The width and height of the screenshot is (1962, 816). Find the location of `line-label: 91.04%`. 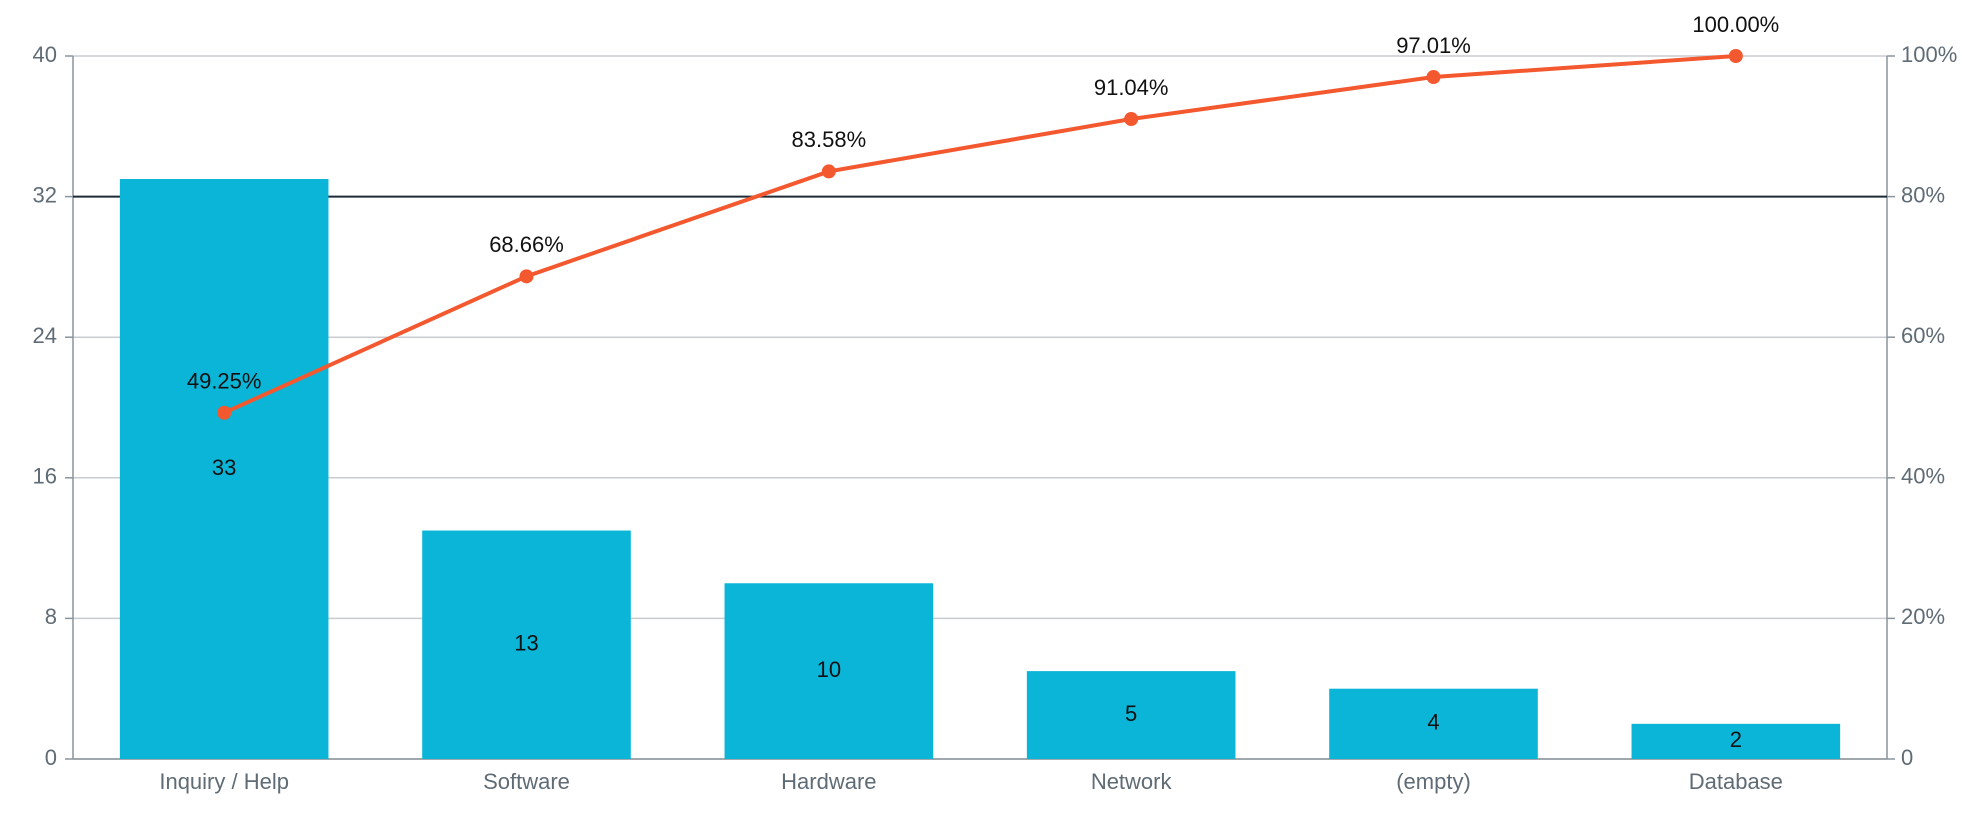

line-label: 91.04% is located at coordinates (1131, 87).